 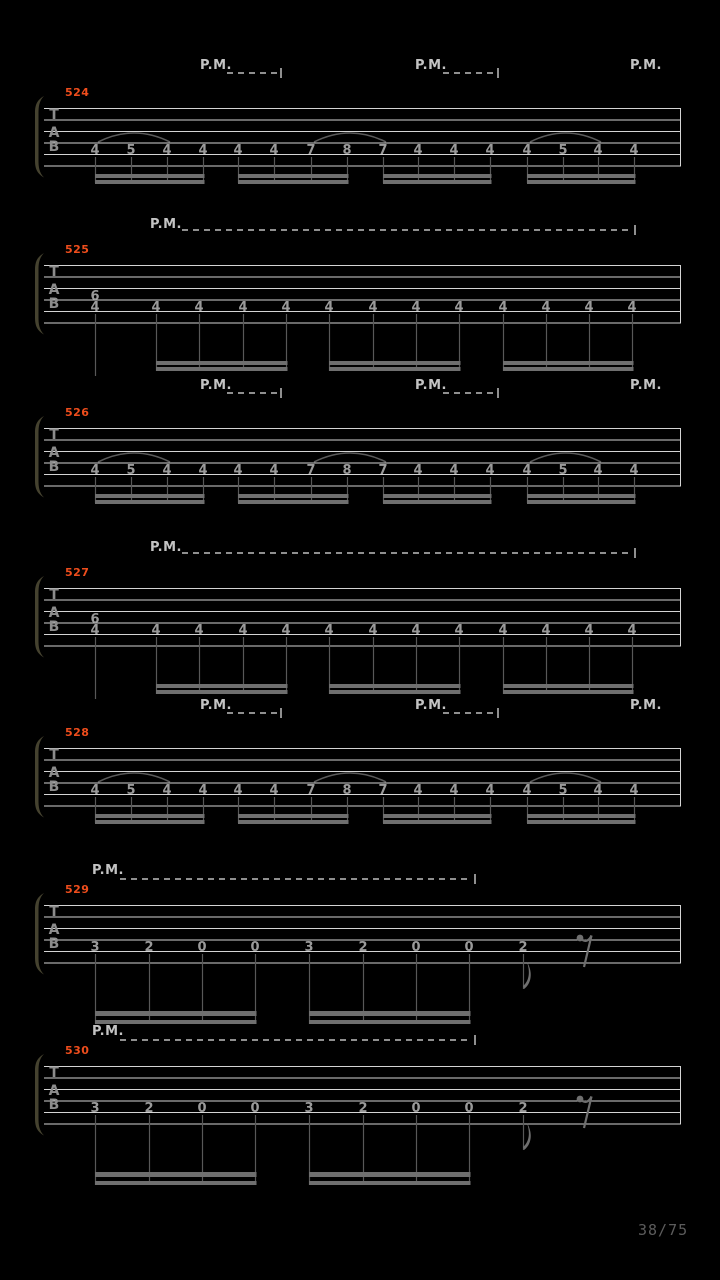 What do you see at coordinates (77, 1050) in the screenshot?
I see `measure-number: 530` at bounding box center [77, 1050].